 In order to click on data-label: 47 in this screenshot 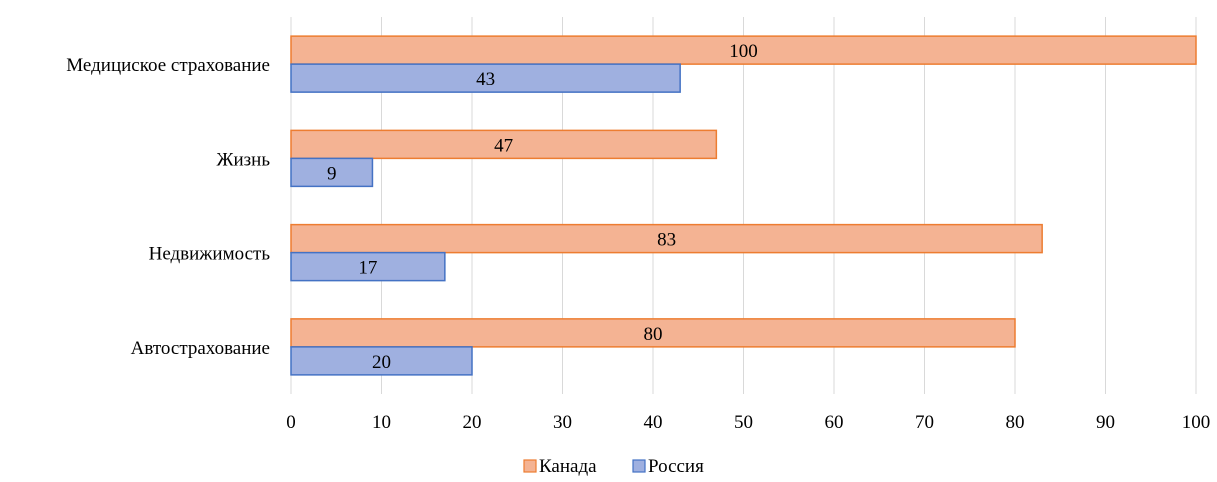, I will do `click(503, 145)`.